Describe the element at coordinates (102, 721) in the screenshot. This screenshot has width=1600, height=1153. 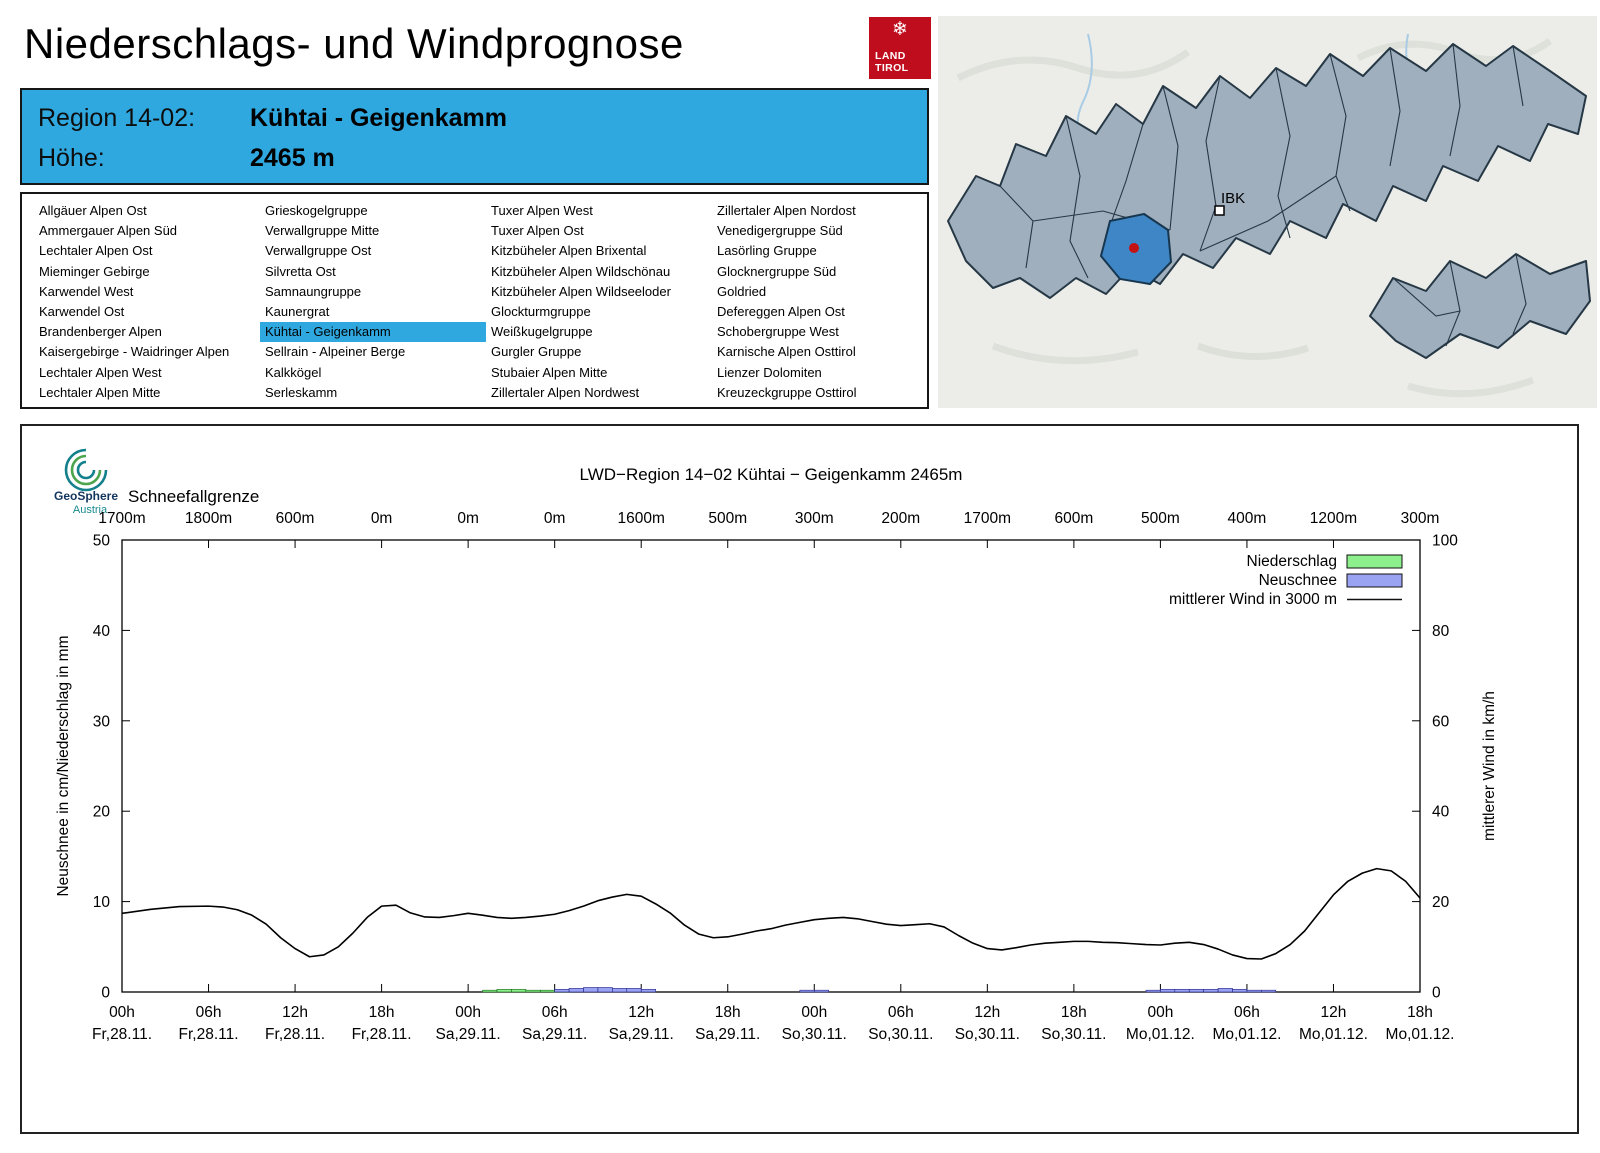
I see `y-tick-left-label: 30` at that location.